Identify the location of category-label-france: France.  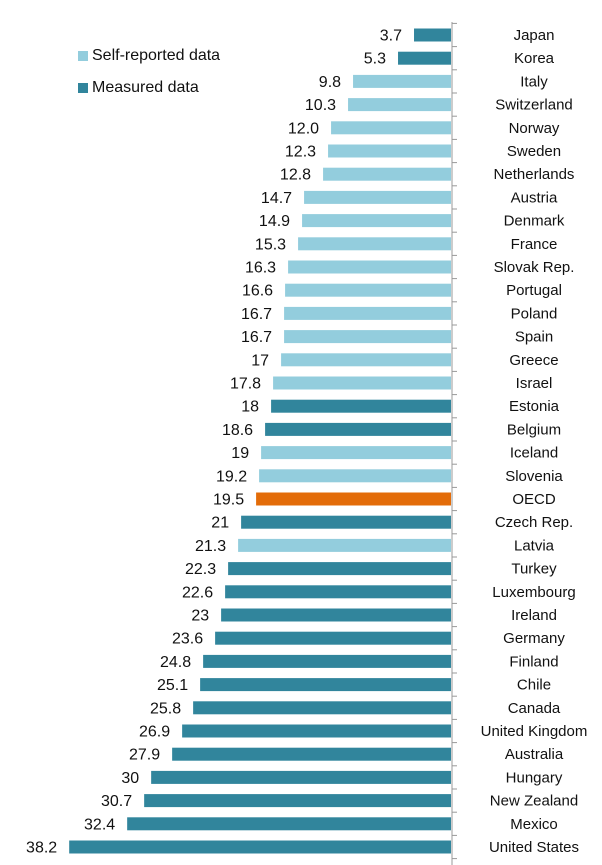
(534, 244).